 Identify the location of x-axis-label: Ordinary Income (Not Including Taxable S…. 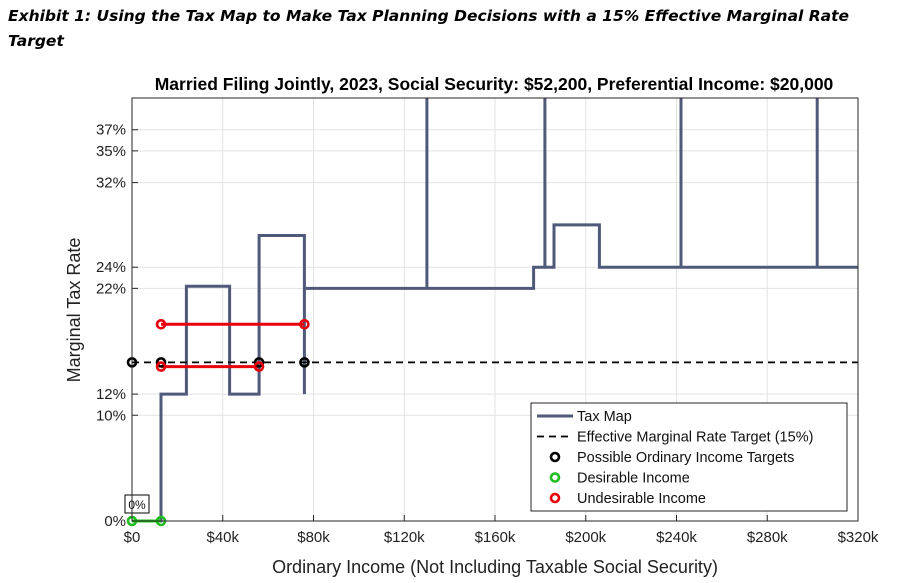
(495, 567).